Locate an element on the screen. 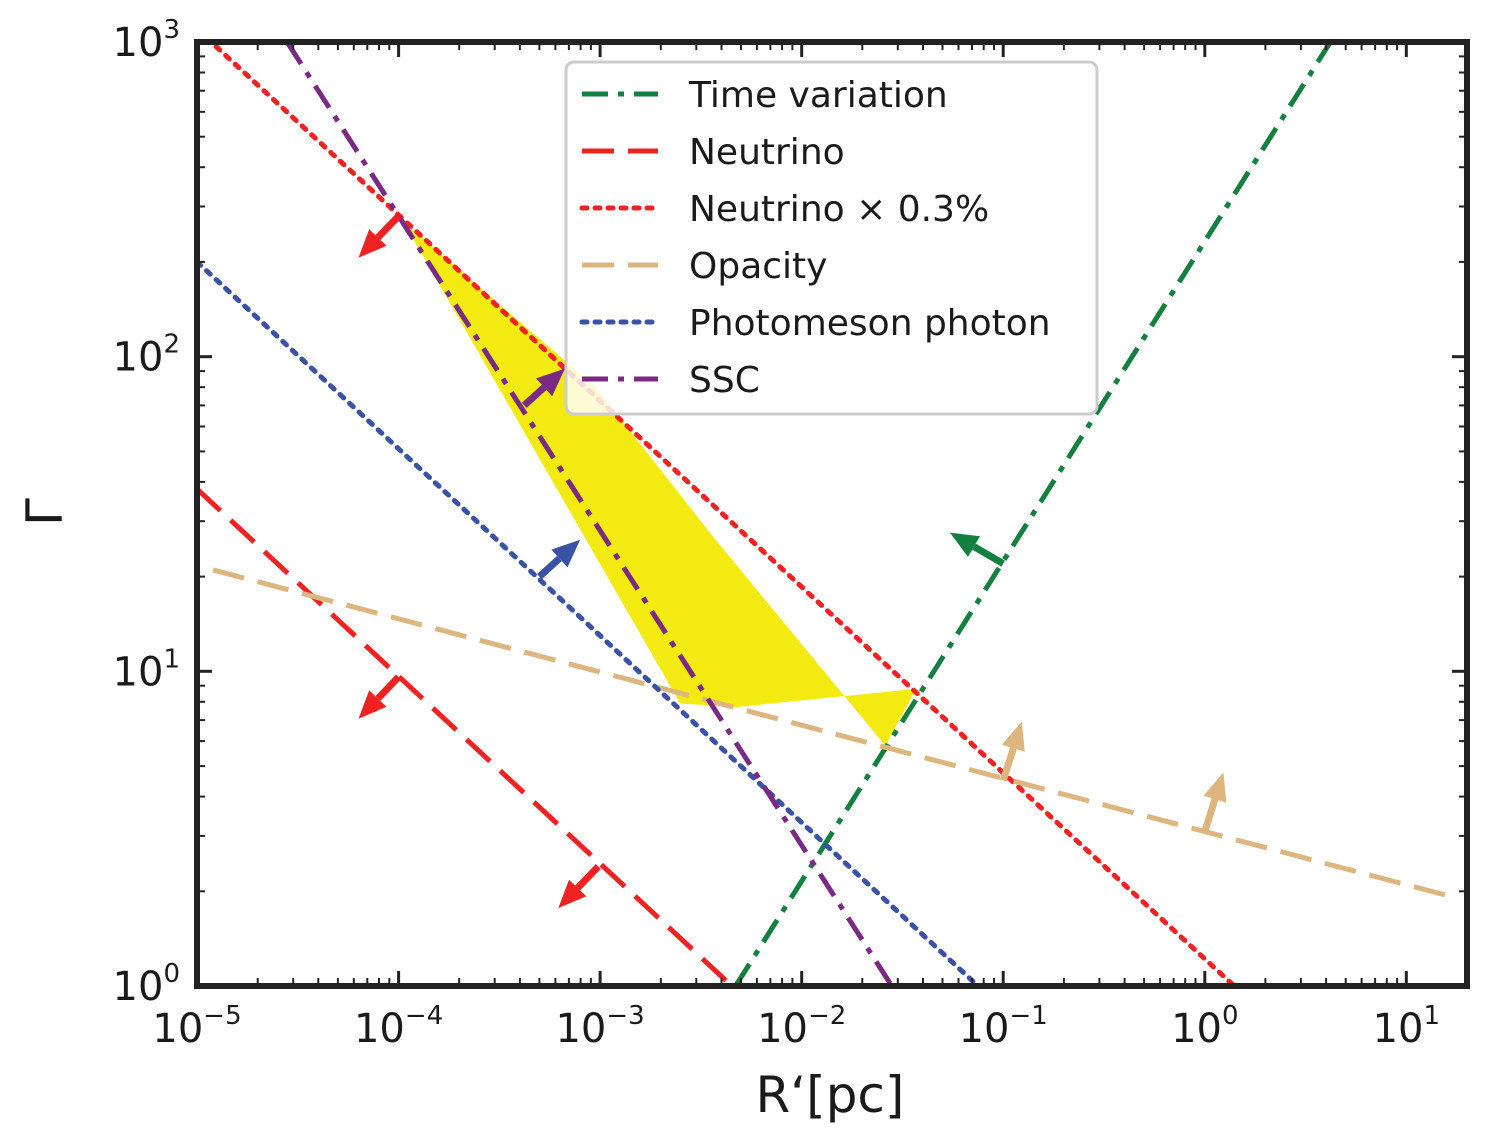  y-tick-label: 10⁰ is located at coordinates (146, 984).